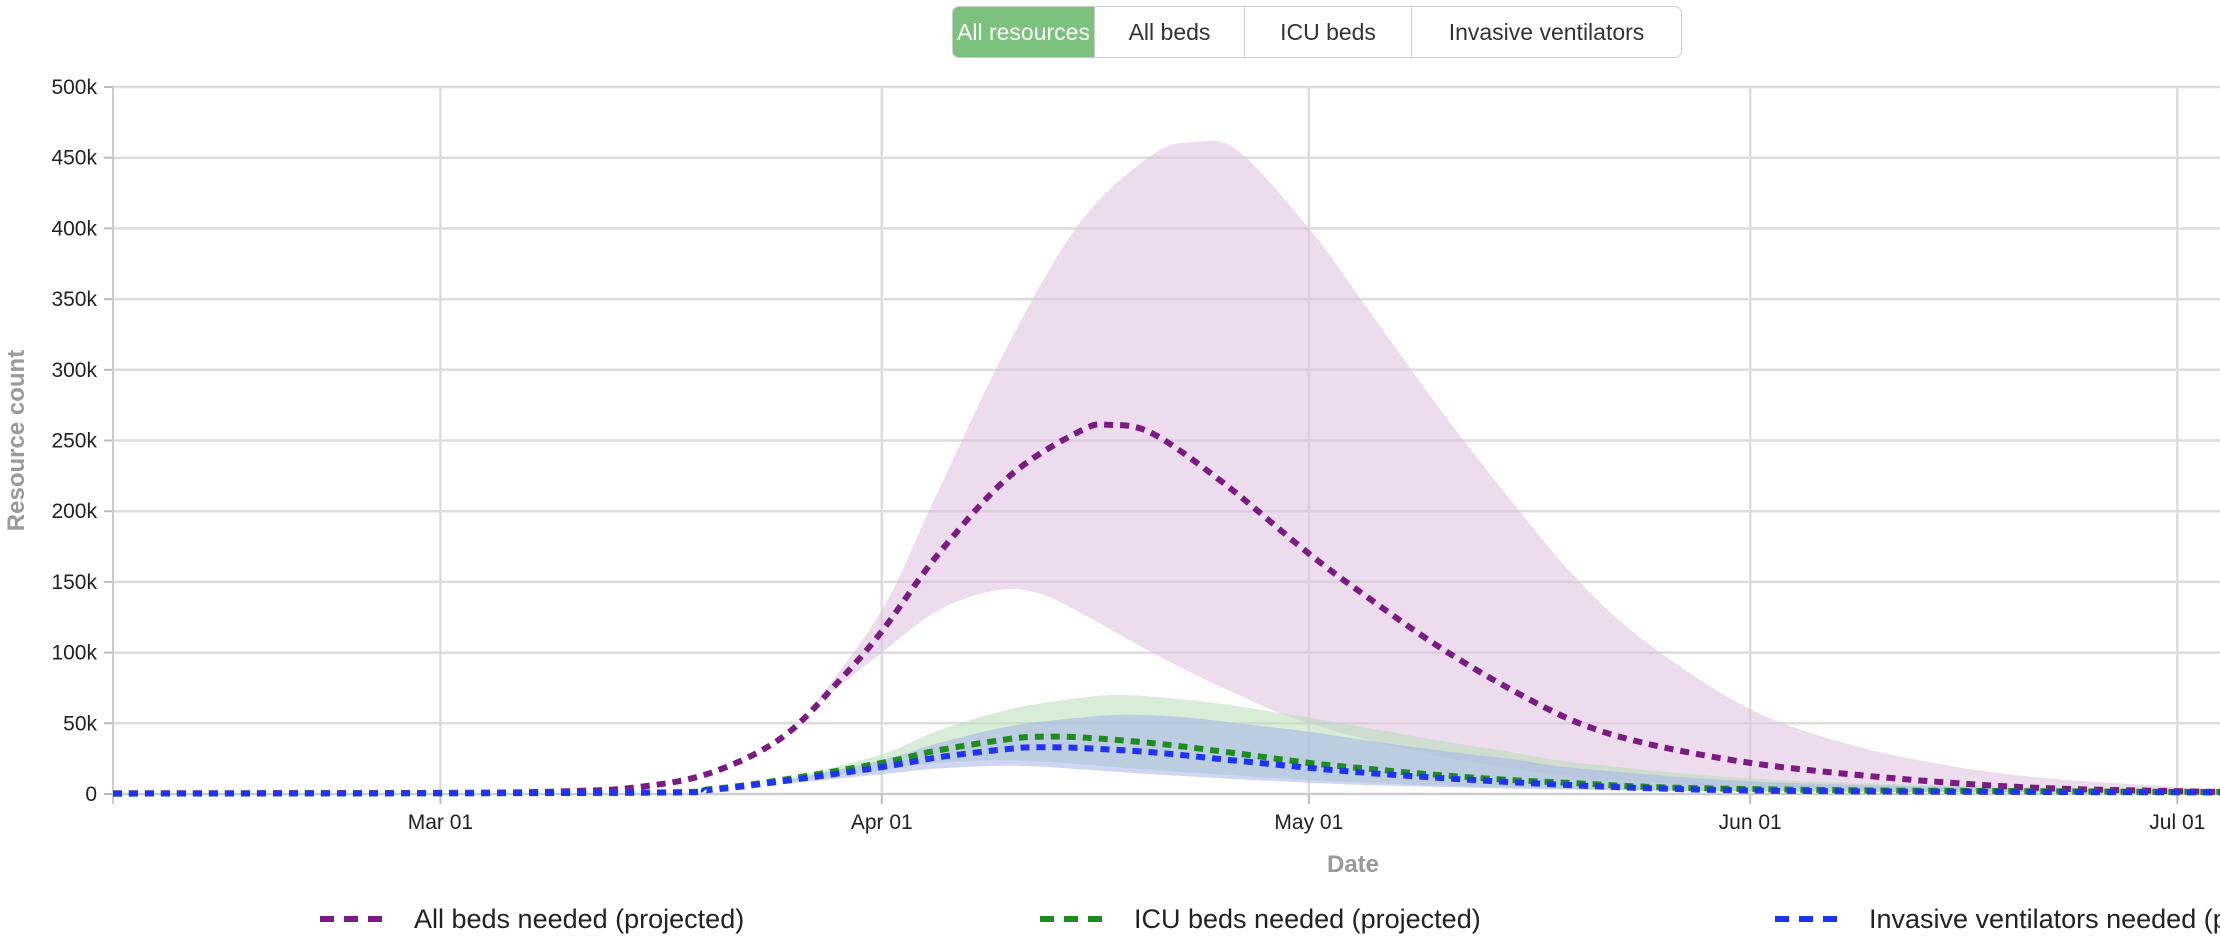 The width and height of the screenshot is (2220, 942). I want to click on tab-invasive-ventilators: Invasive ventilators, so click(1546, 31).